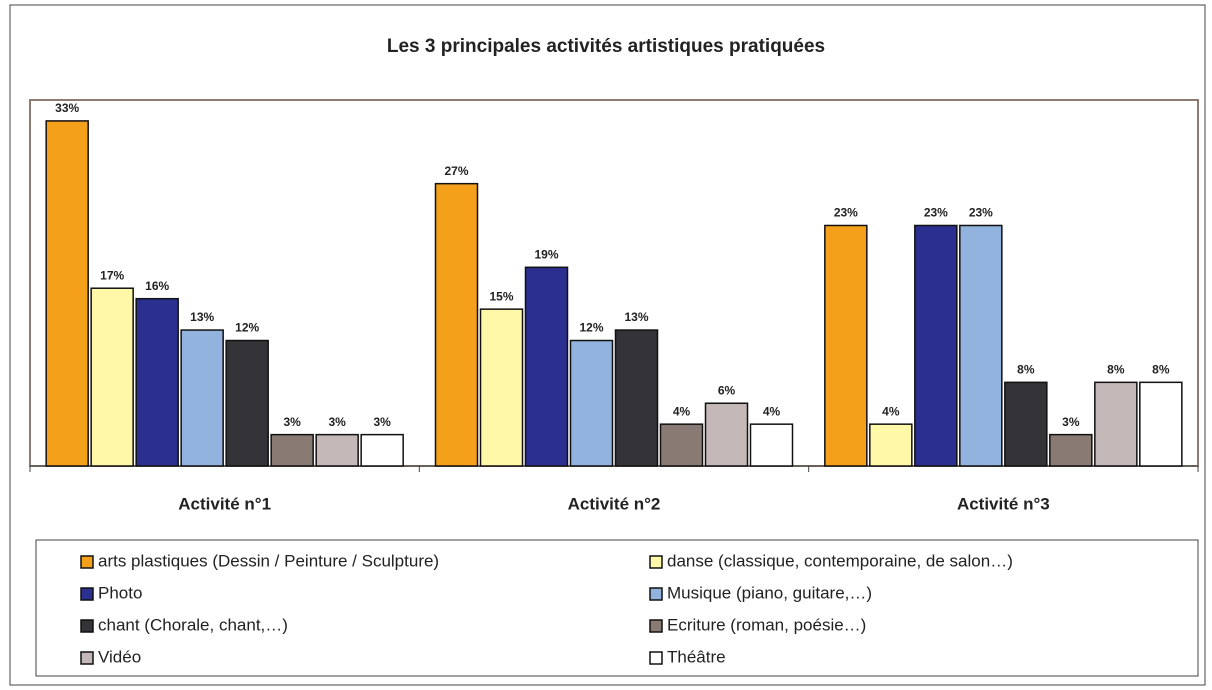 The image size is (1212, 690). What do you see at coordinates (727, 390) in the screenshot?
I see `data-label: 6%` at bounding box center [727, 390].